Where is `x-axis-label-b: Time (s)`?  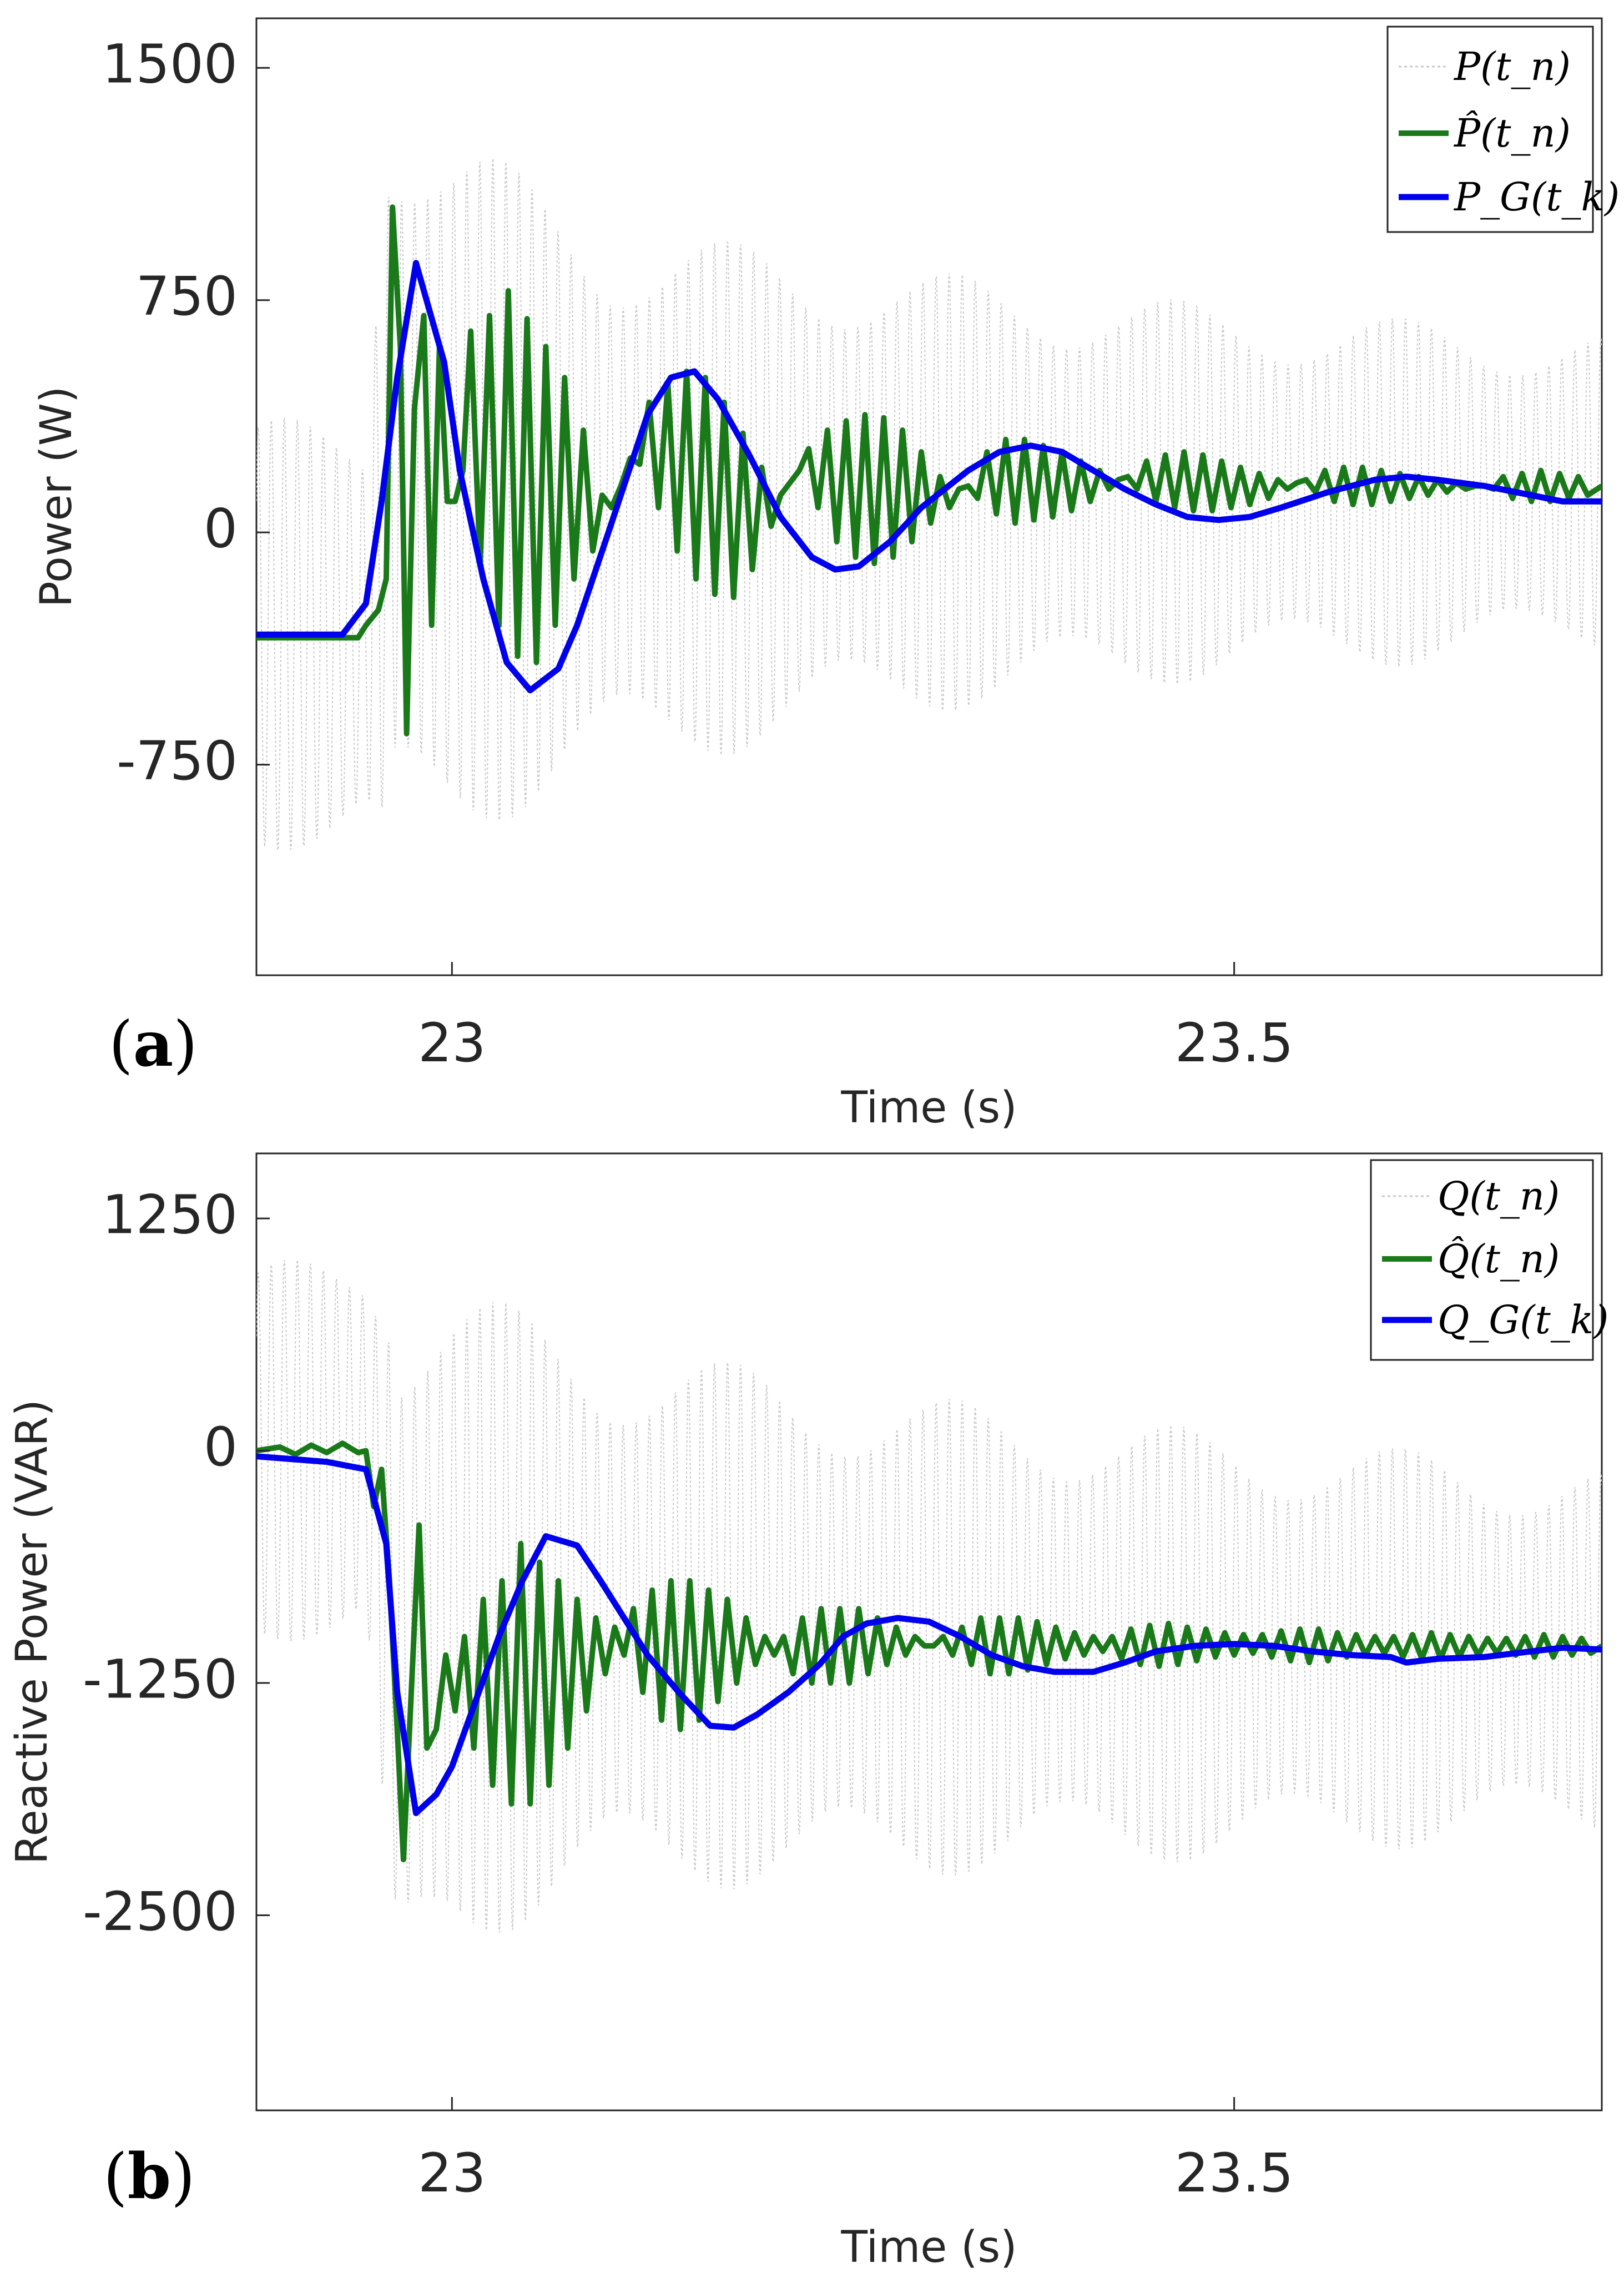
x-axis-label-b: Time (s) is located at coordinates (928, 2247).